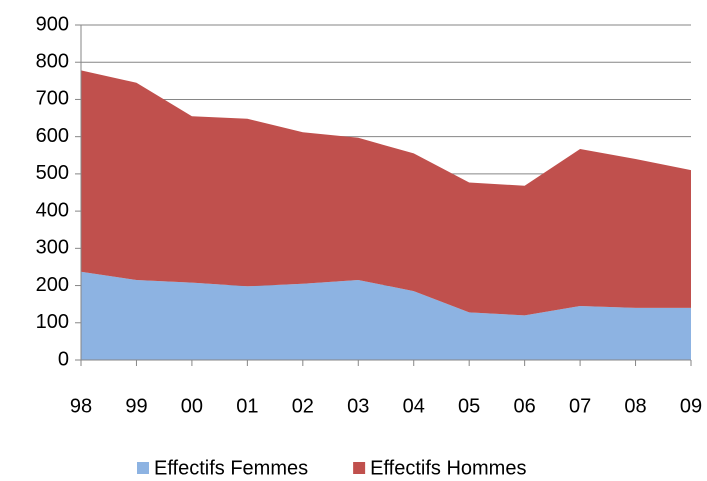 The width and height of the screenshot is (707, 481). What do you see at coordinates (358, 406) in the screenshot?
I see `x-tick-label: 03` at bounding box center [358, 406].